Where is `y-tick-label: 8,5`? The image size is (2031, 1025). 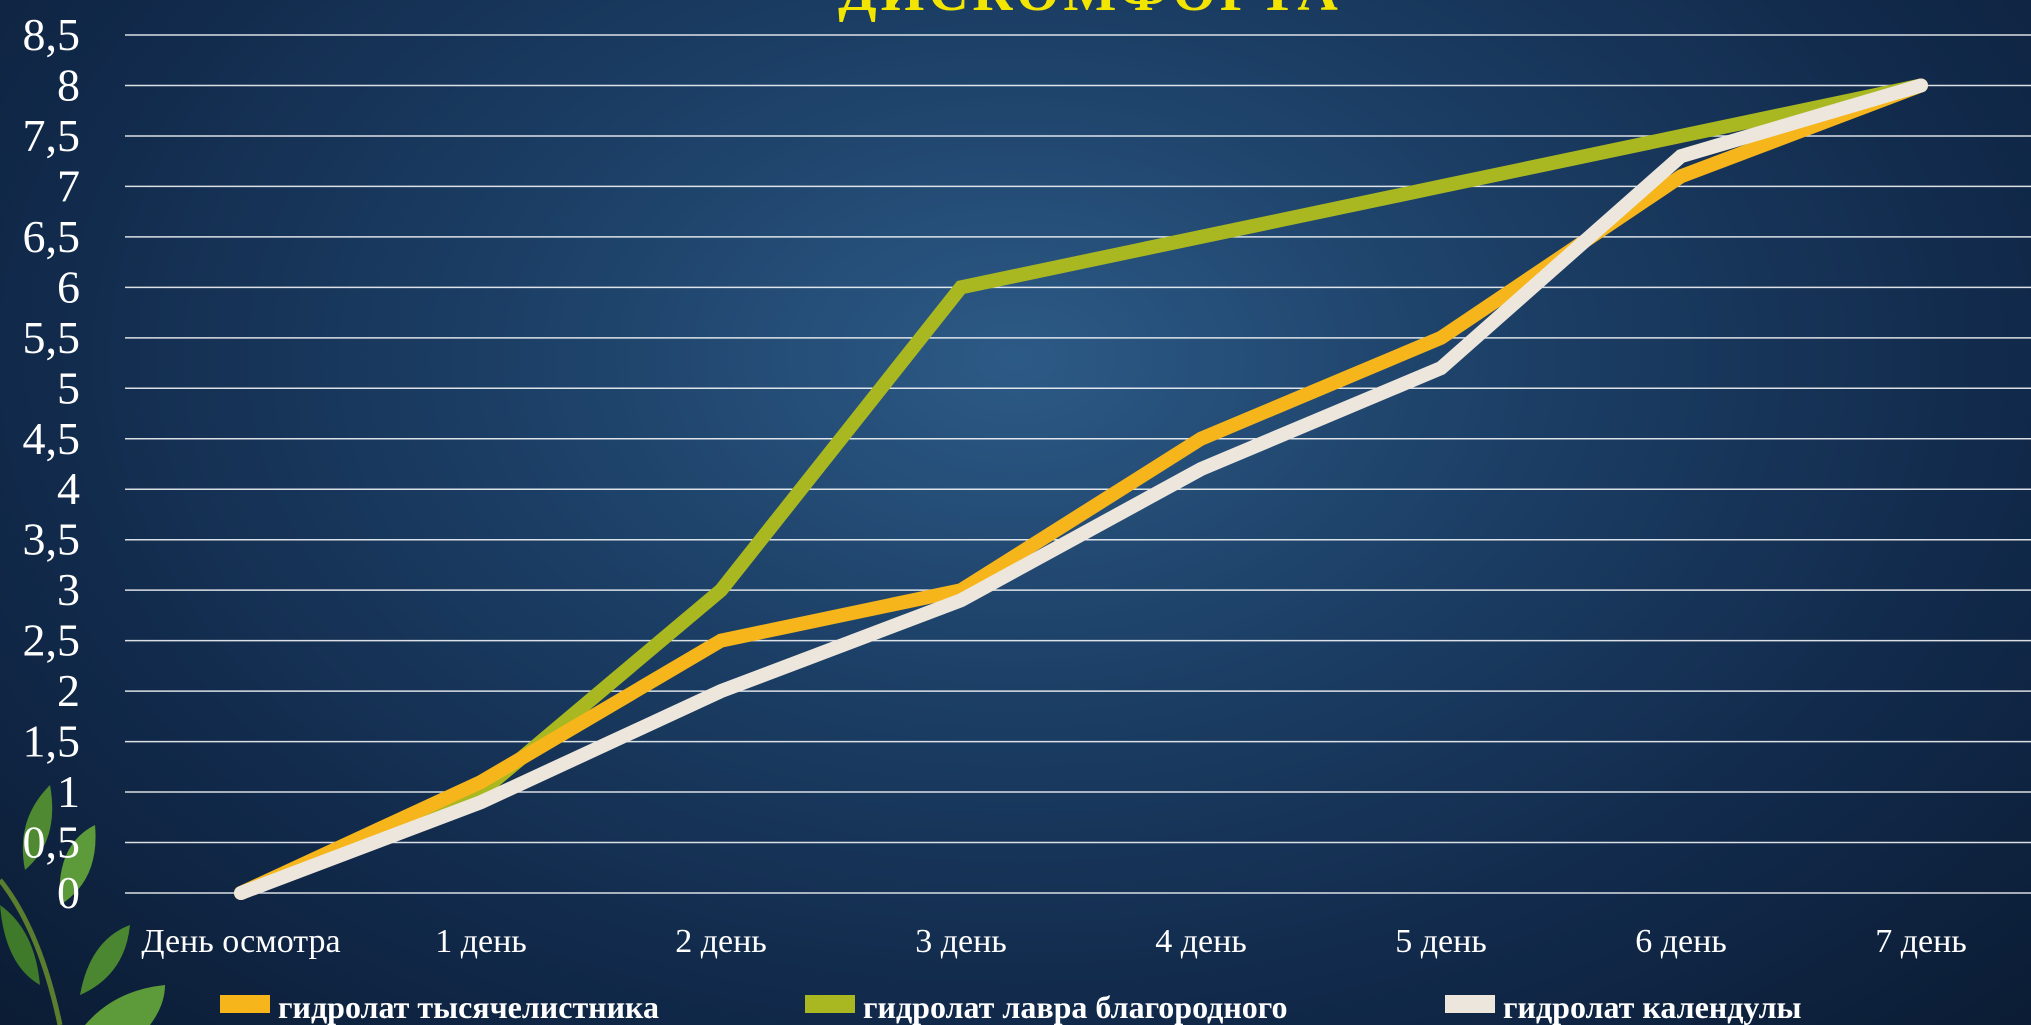 y-tick-label: 8,5 is located at coordinates (52, 34).